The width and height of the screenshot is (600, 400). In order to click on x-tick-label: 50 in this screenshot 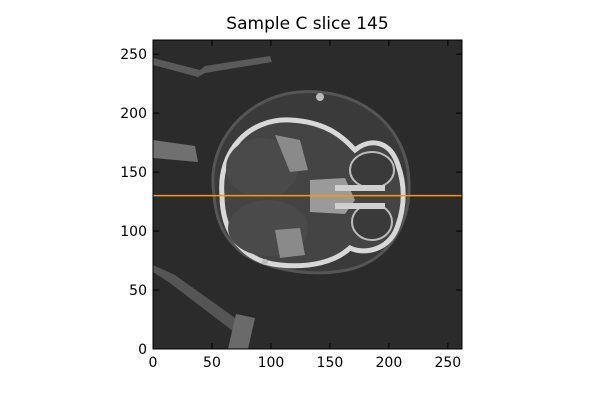, I will do `click(212, 363)`.